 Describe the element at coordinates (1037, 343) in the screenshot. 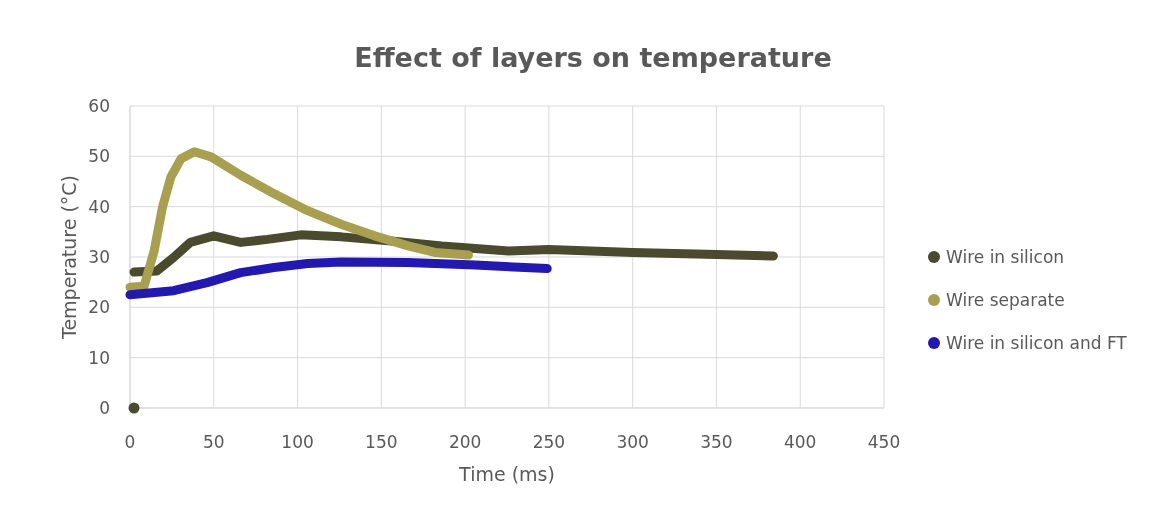

I see `legend-label: Wire in silicon and FT` at that location.